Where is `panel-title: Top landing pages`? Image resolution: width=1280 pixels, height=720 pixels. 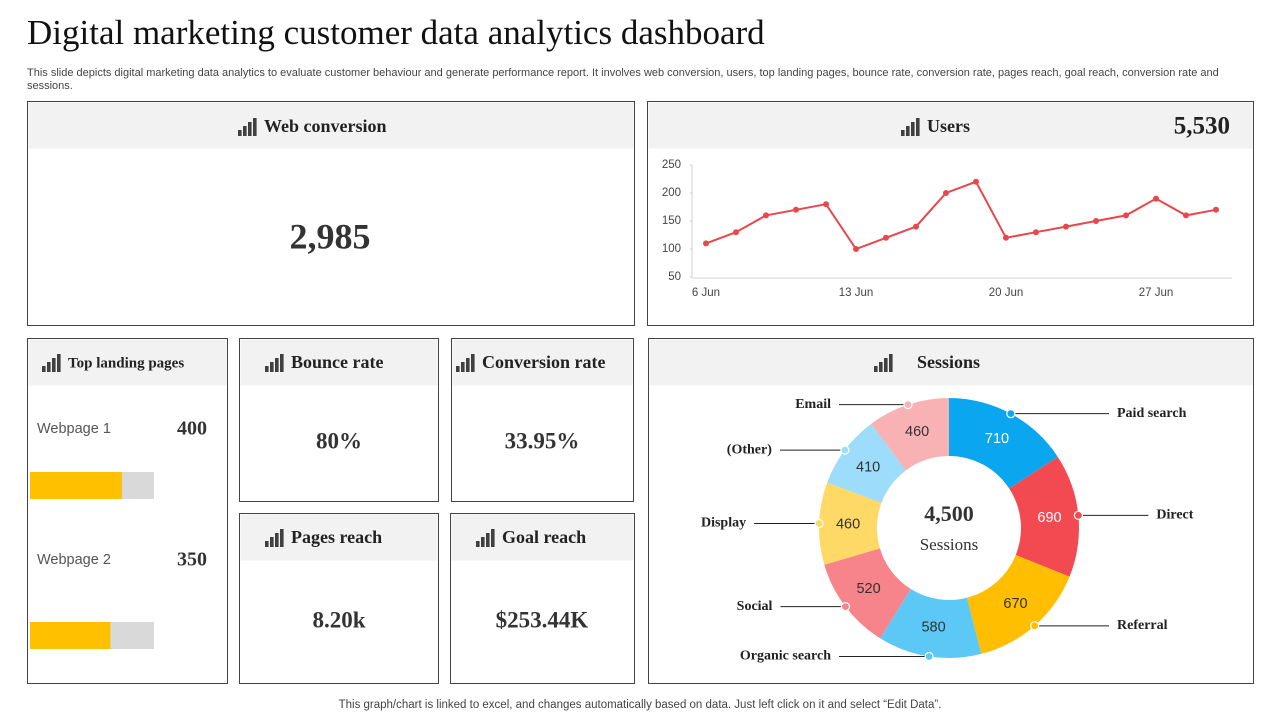 panel-title: Top landing pages is located at coordinates (126, 363).